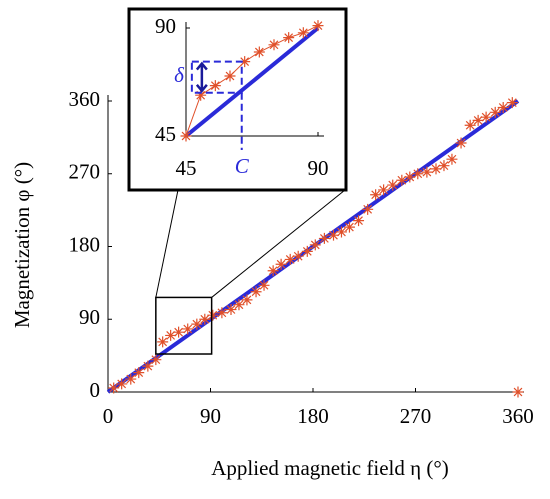 This screenshot has height=499, width=550. I want to click on y-tick-label: 270, so click(85, 172).